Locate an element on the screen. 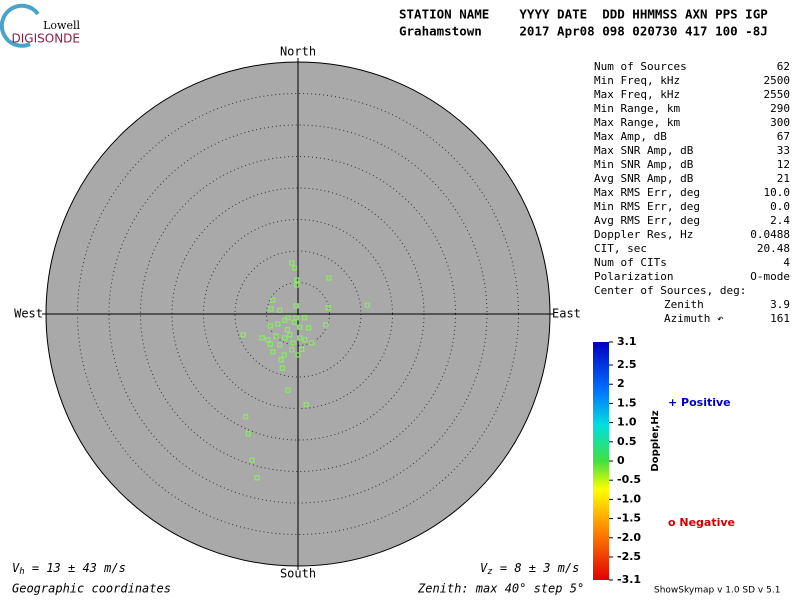 The width and height of the screenshot is (800, 604). stat-label: Doppler Res, Hz is located at coordinates (643, 234).